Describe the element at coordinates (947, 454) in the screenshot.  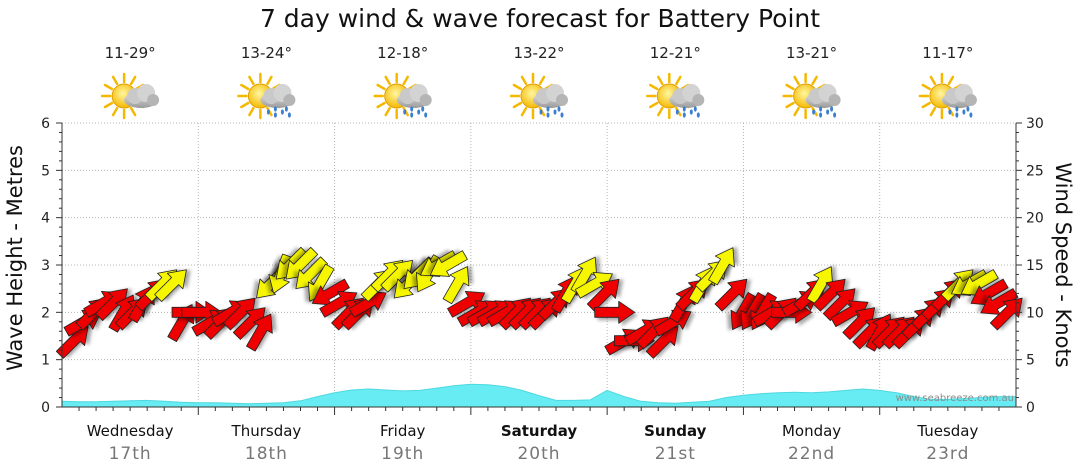
I see `day-date: 23rd` at that location.